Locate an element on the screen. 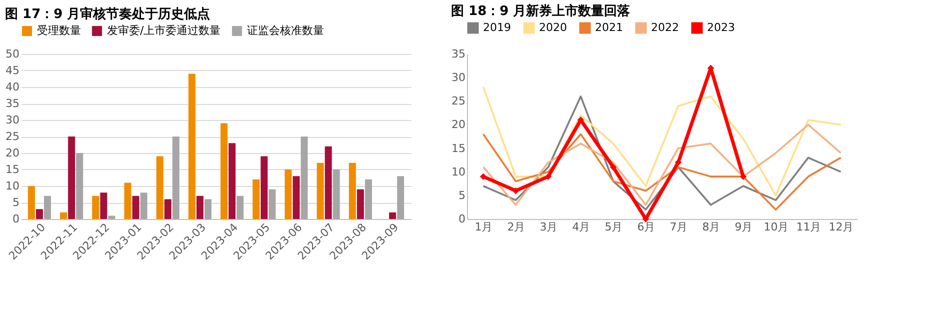 The width and height of the screenshot is (925, 328). x-tick-label: 5月 is located at coordinates (613, 227).